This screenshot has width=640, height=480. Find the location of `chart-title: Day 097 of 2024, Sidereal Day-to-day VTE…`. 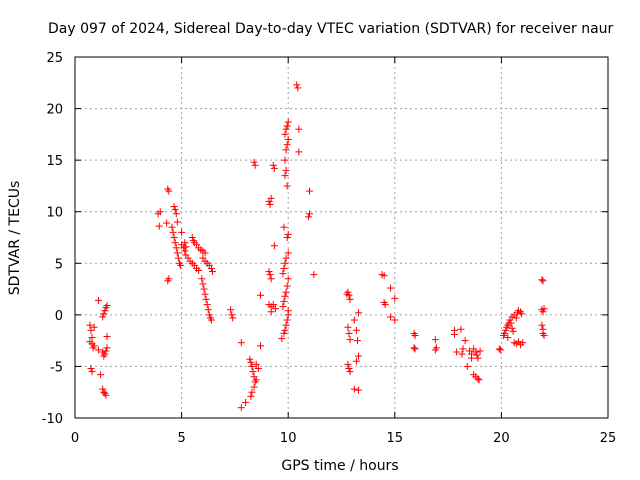

chart-title: Day 097 of 2024, Sidereal Day-to-day VTE… is located at coordinates (331, 29).